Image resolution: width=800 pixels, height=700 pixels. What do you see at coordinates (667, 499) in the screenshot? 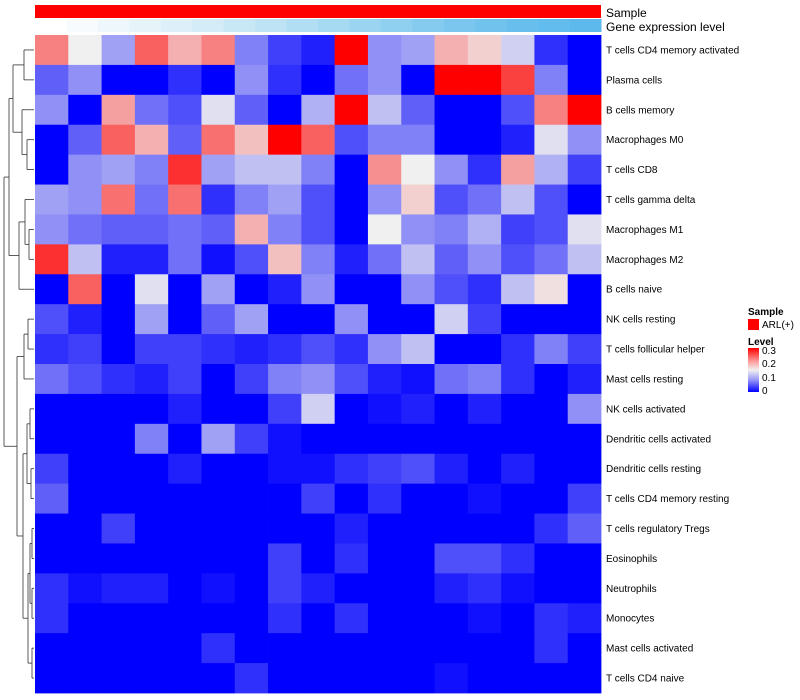
I see `row-label: T cells CD4 memory resting` at bounding box center [667, 499].